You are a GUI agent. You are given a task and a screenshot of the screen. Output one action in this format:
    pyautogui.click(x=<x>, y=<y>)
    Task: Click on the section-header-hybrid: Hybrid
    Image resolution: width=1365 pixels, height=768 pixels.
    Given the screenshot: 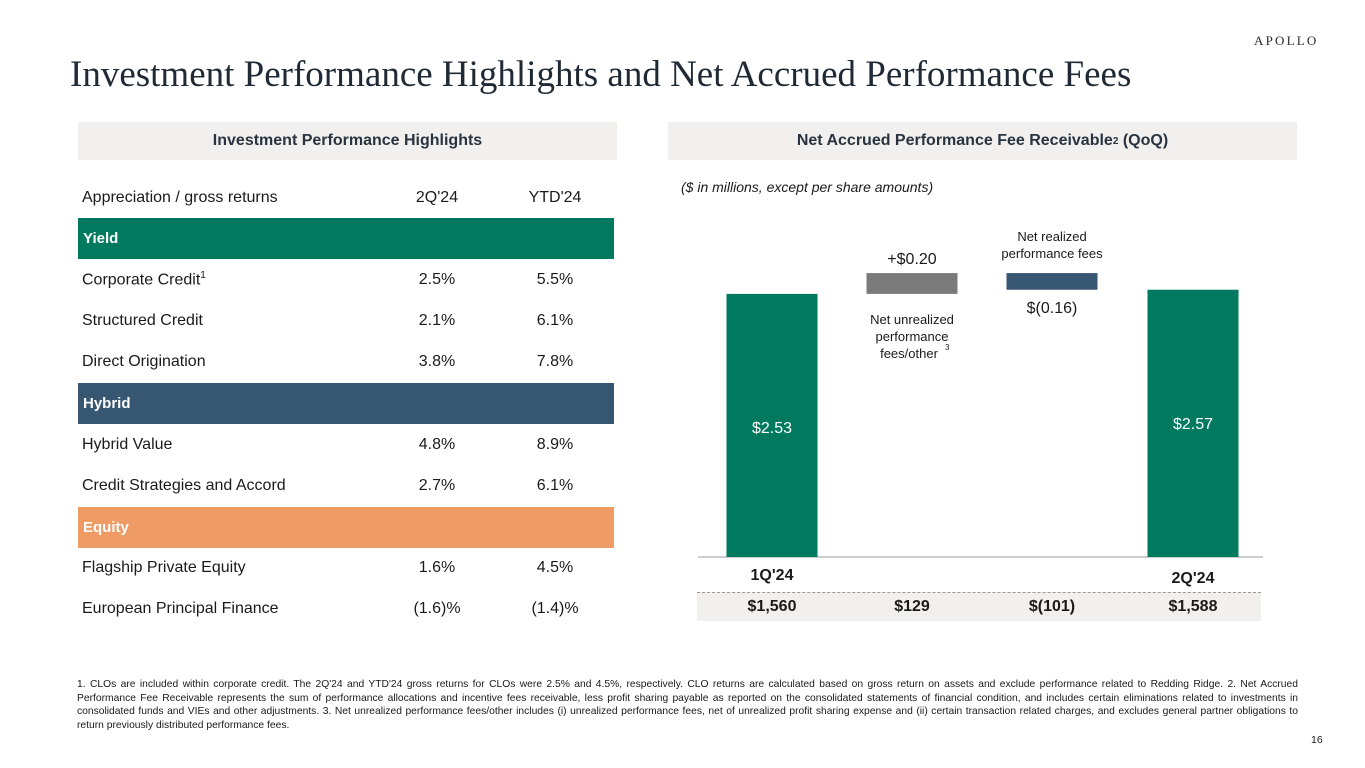 What is the action you would take?
    pyautogui.click(x=346, y=403)
    